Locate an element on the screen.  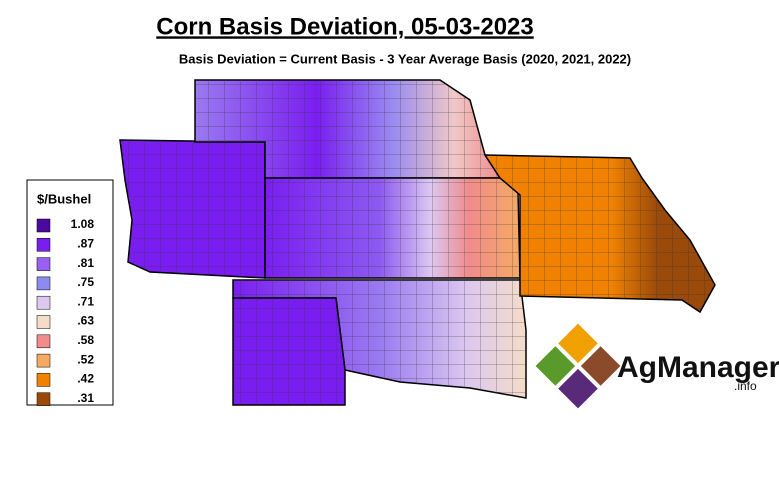
legend-label: .42 is located at coordinates (85, 379).